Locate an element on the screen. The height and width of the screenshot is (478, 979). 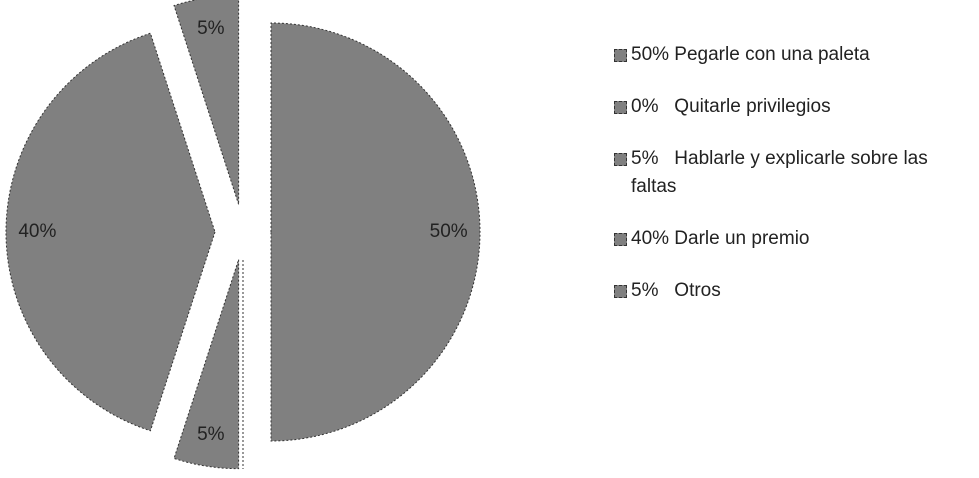
legend-label: 50% Pegarle con una paleta is located at coordinates (750, 54).